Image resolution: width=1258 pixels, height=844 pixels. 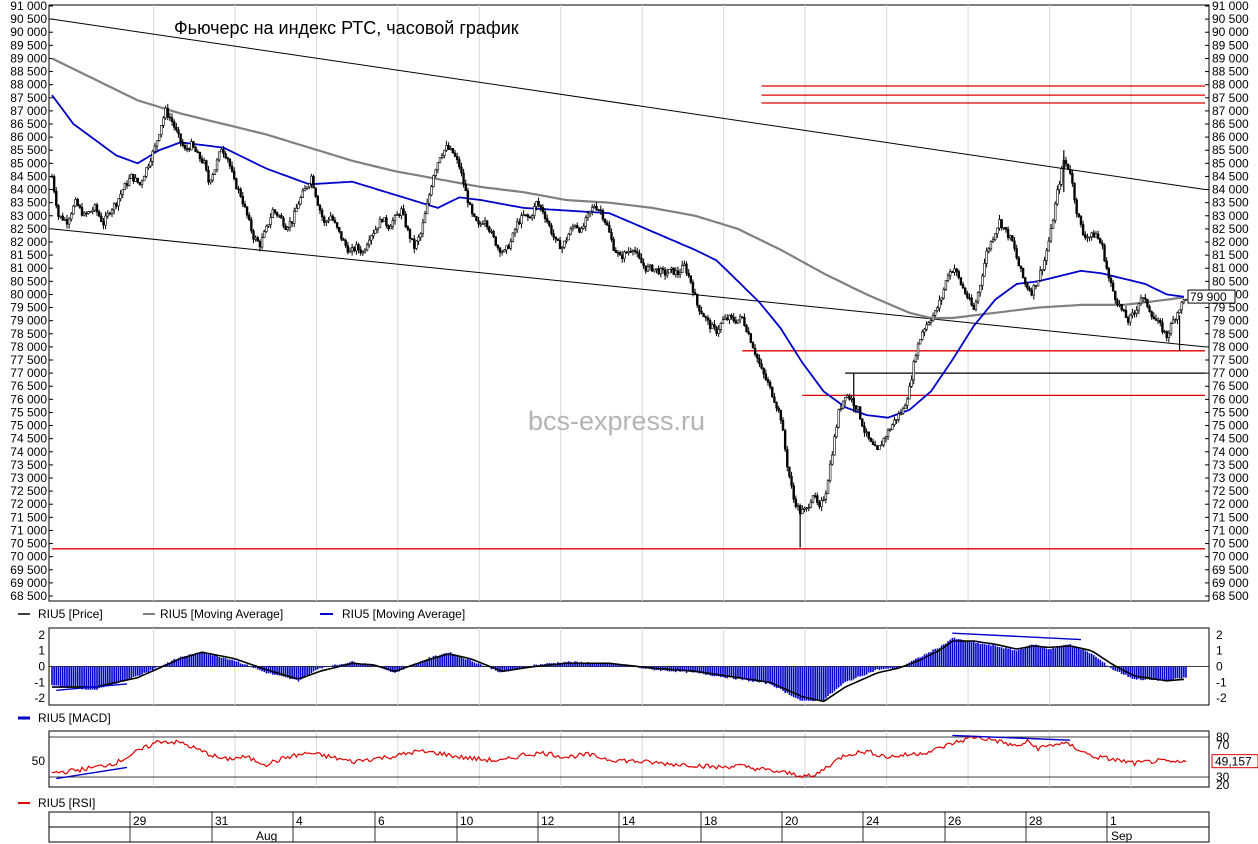 What do you see at coordinates (28, 570) in the screenshot?
I see `price-tick-label-left: 69 500` at bounding box center [28, 570].